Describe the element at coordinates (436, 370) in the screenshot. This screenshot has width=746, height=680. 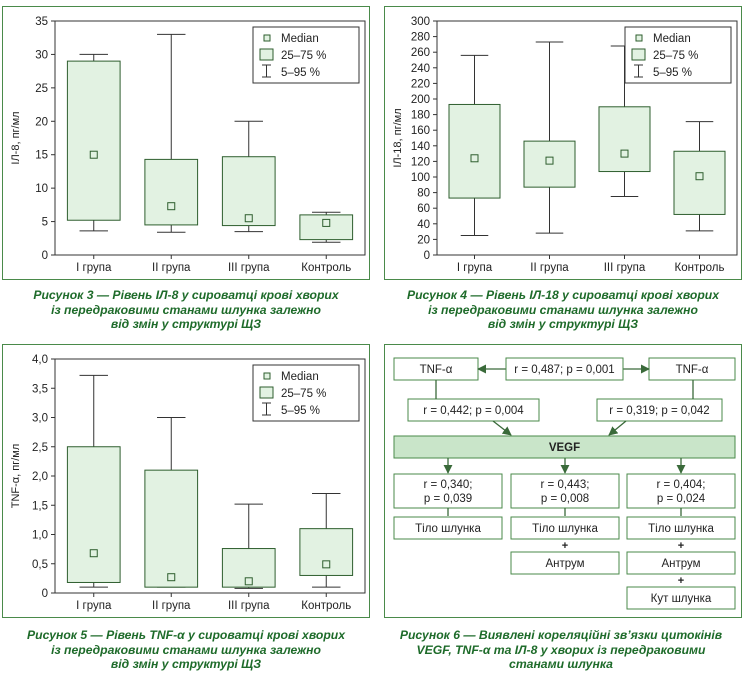
I see `tnf-alpha-left-node-label: TNF-α` at that location.